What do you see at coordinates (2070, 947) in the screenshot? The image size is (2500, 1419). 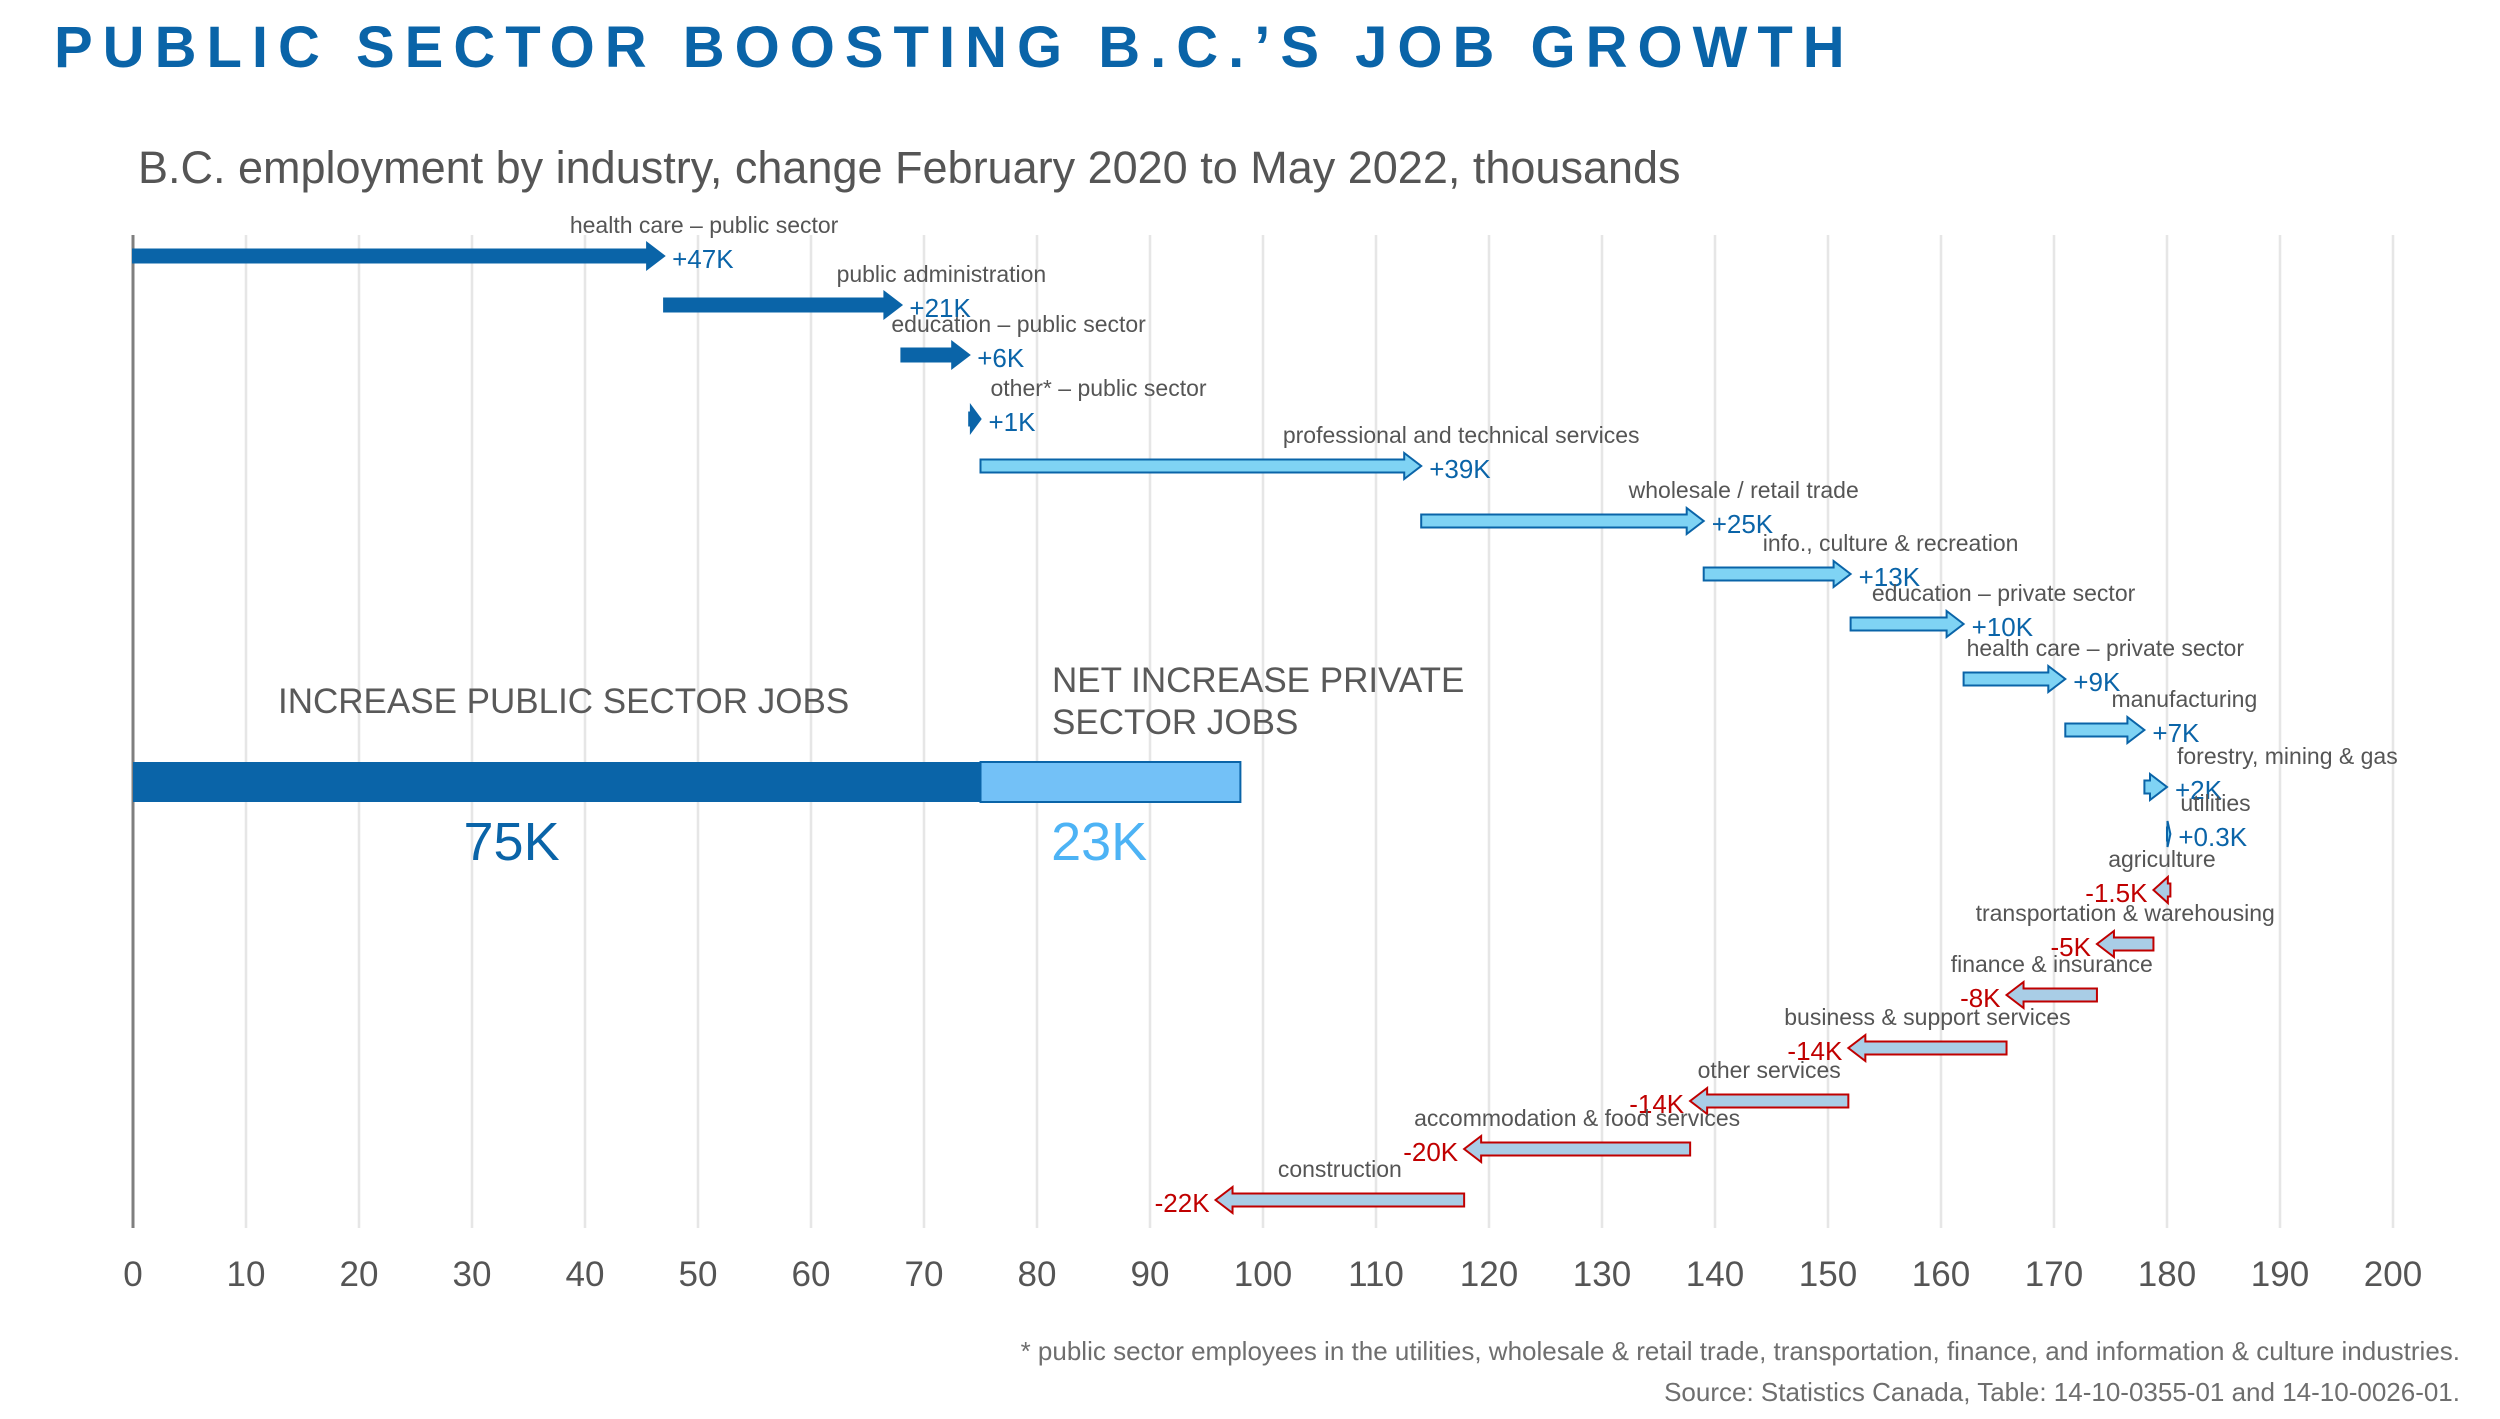 I see `value-label: -5K` at bounding box center [2070, 947].